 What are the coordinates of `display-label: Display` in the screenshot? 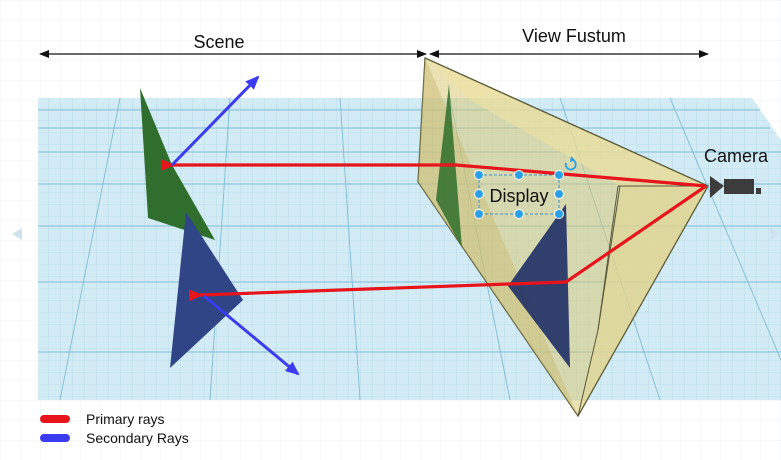 It's located at (518, 196).